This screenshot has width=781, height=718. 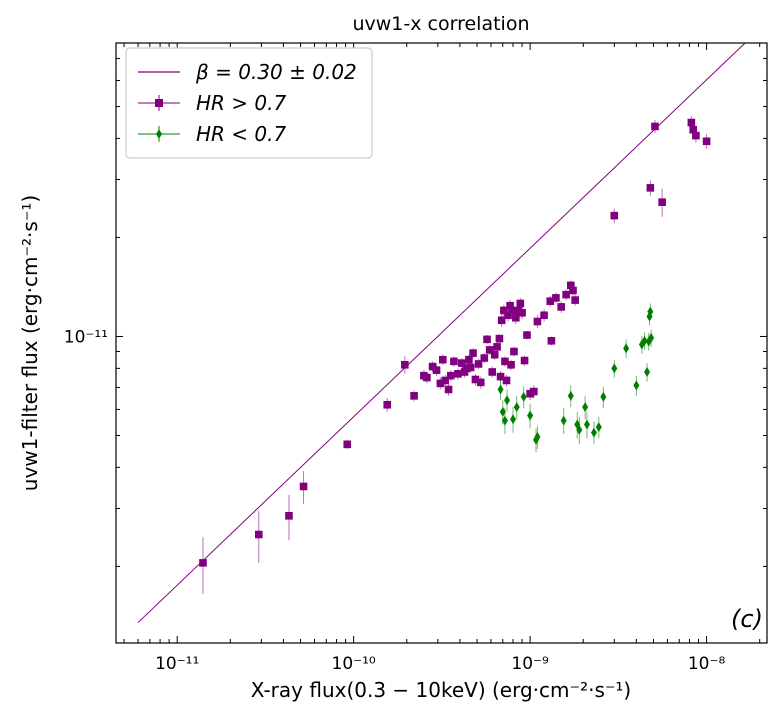 I want to click on x-tick-label: 10⁻¹¹, so click(x=177, y=664).